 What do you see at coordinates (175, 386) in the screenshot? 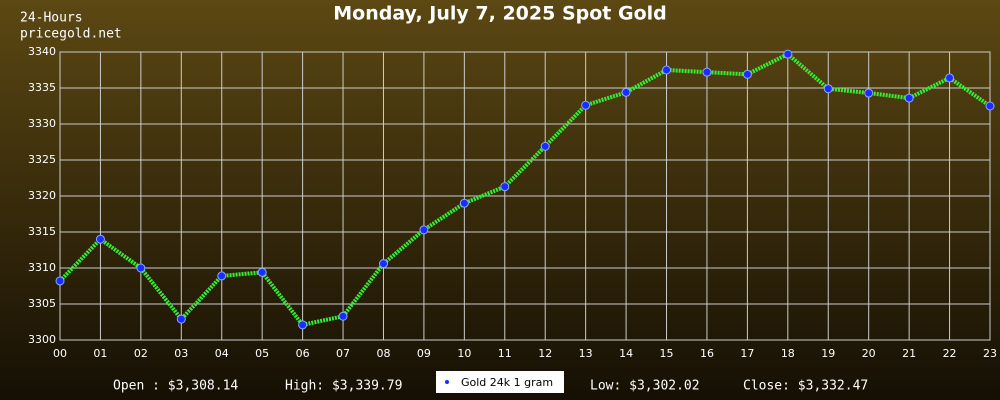
I see `stat-open: Open : $3,308.14` at bounding box center [175, 386].